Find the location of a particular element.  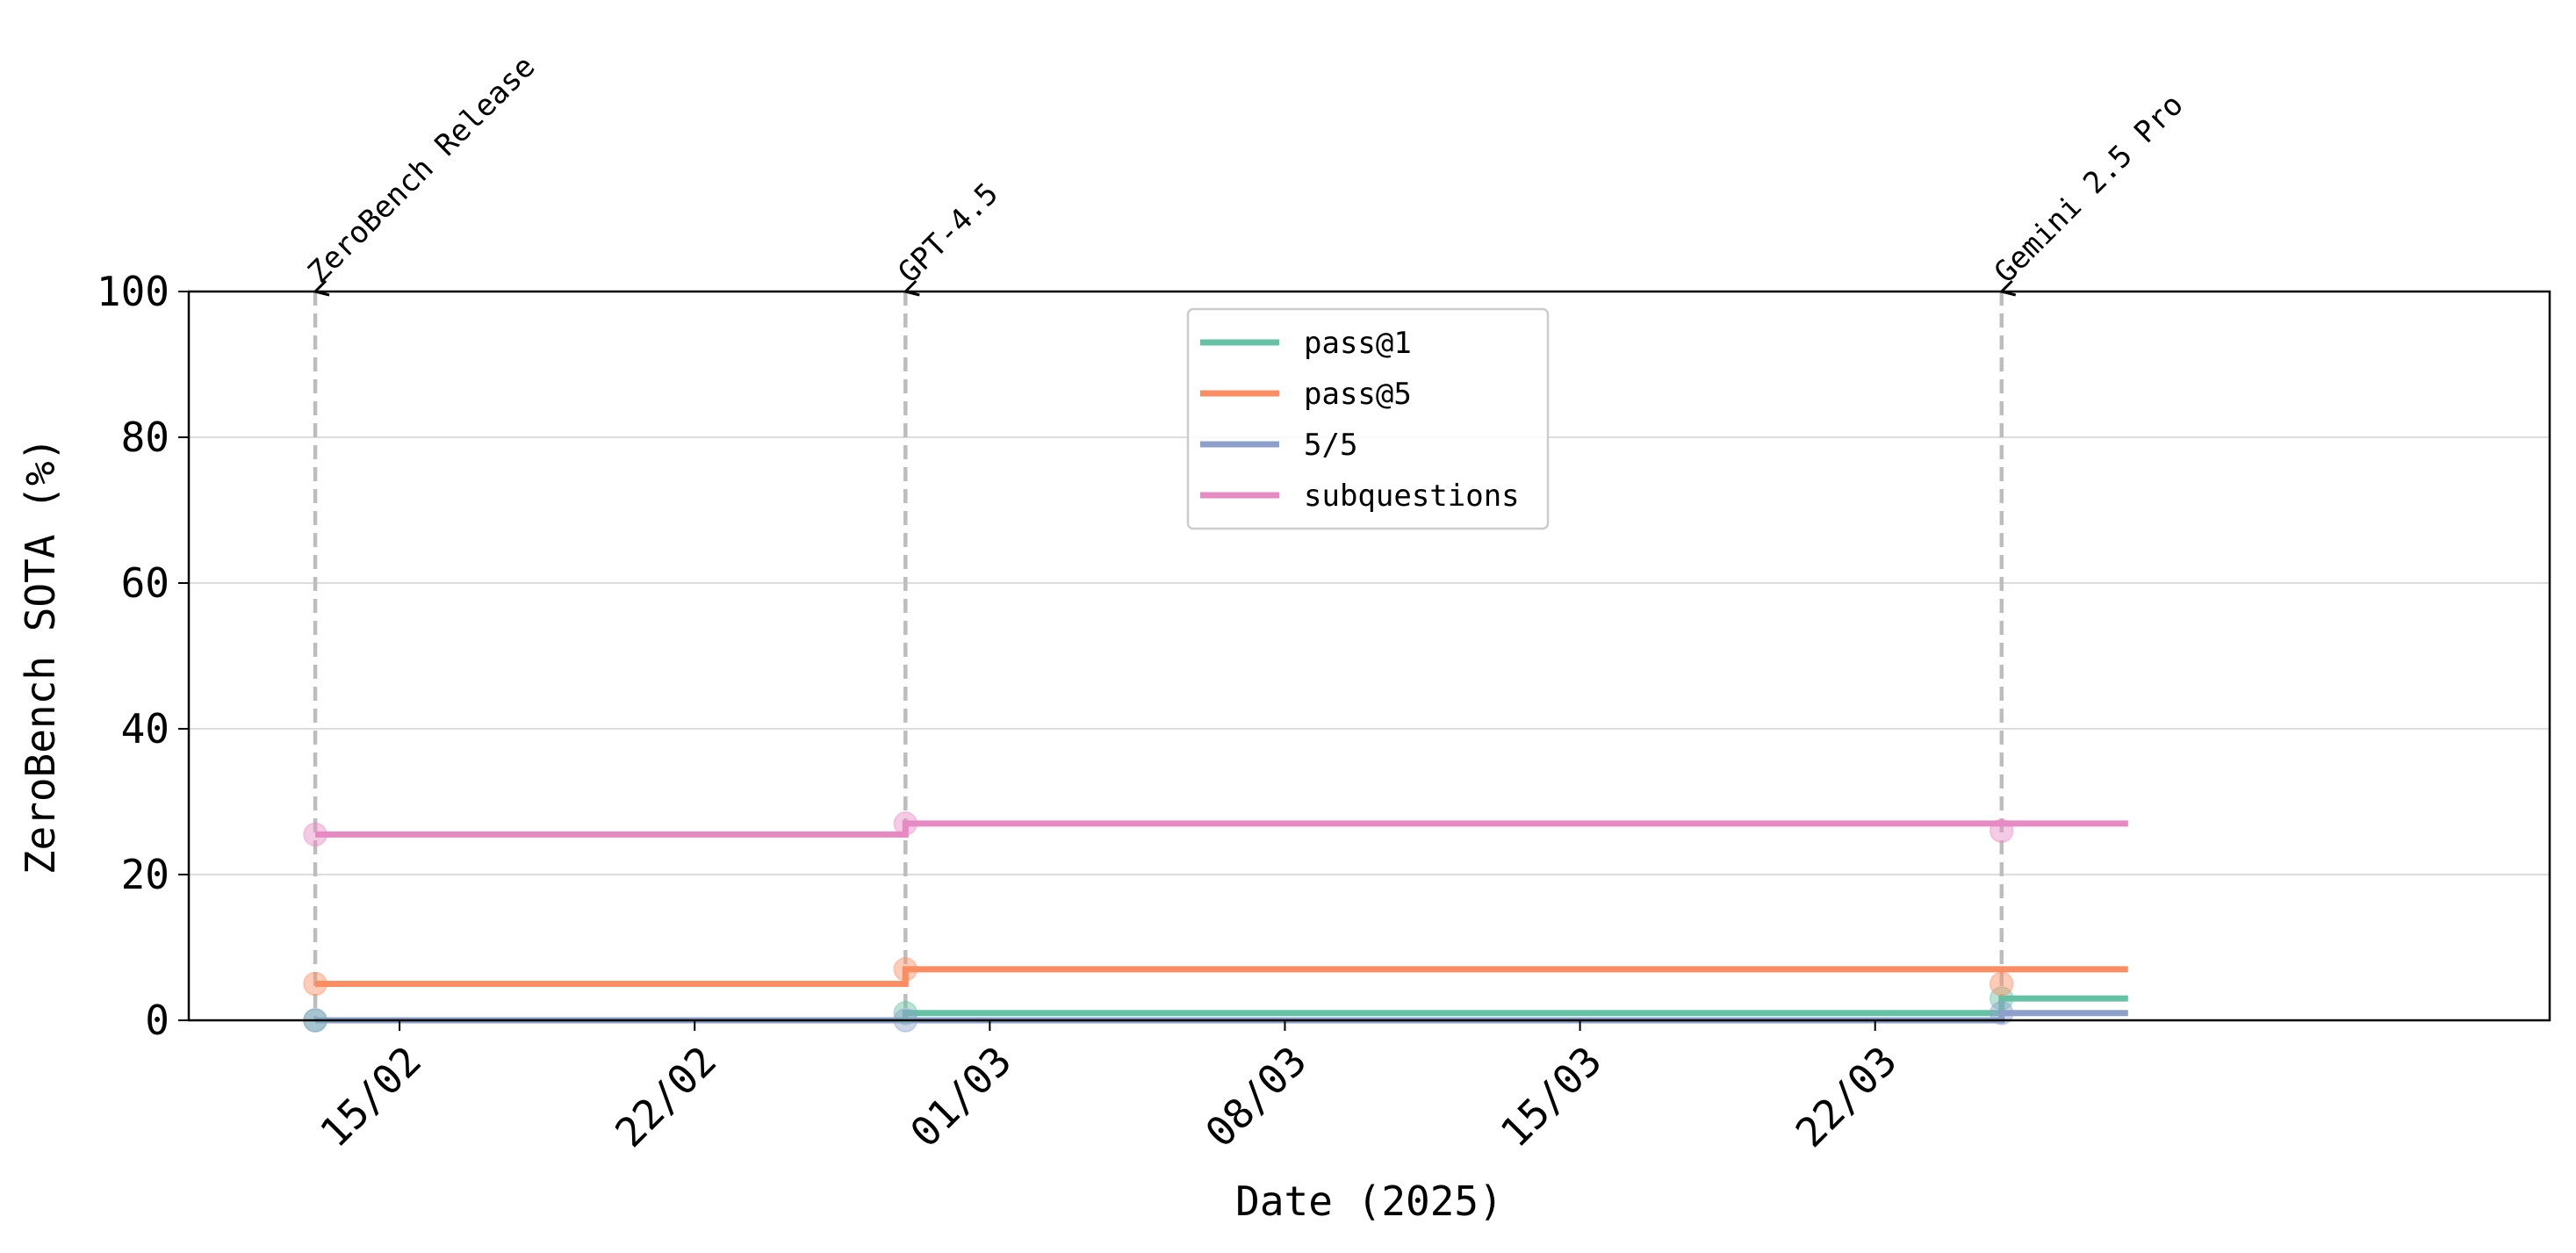

y-tick-label: 80 is located at coordinates (145, 437).